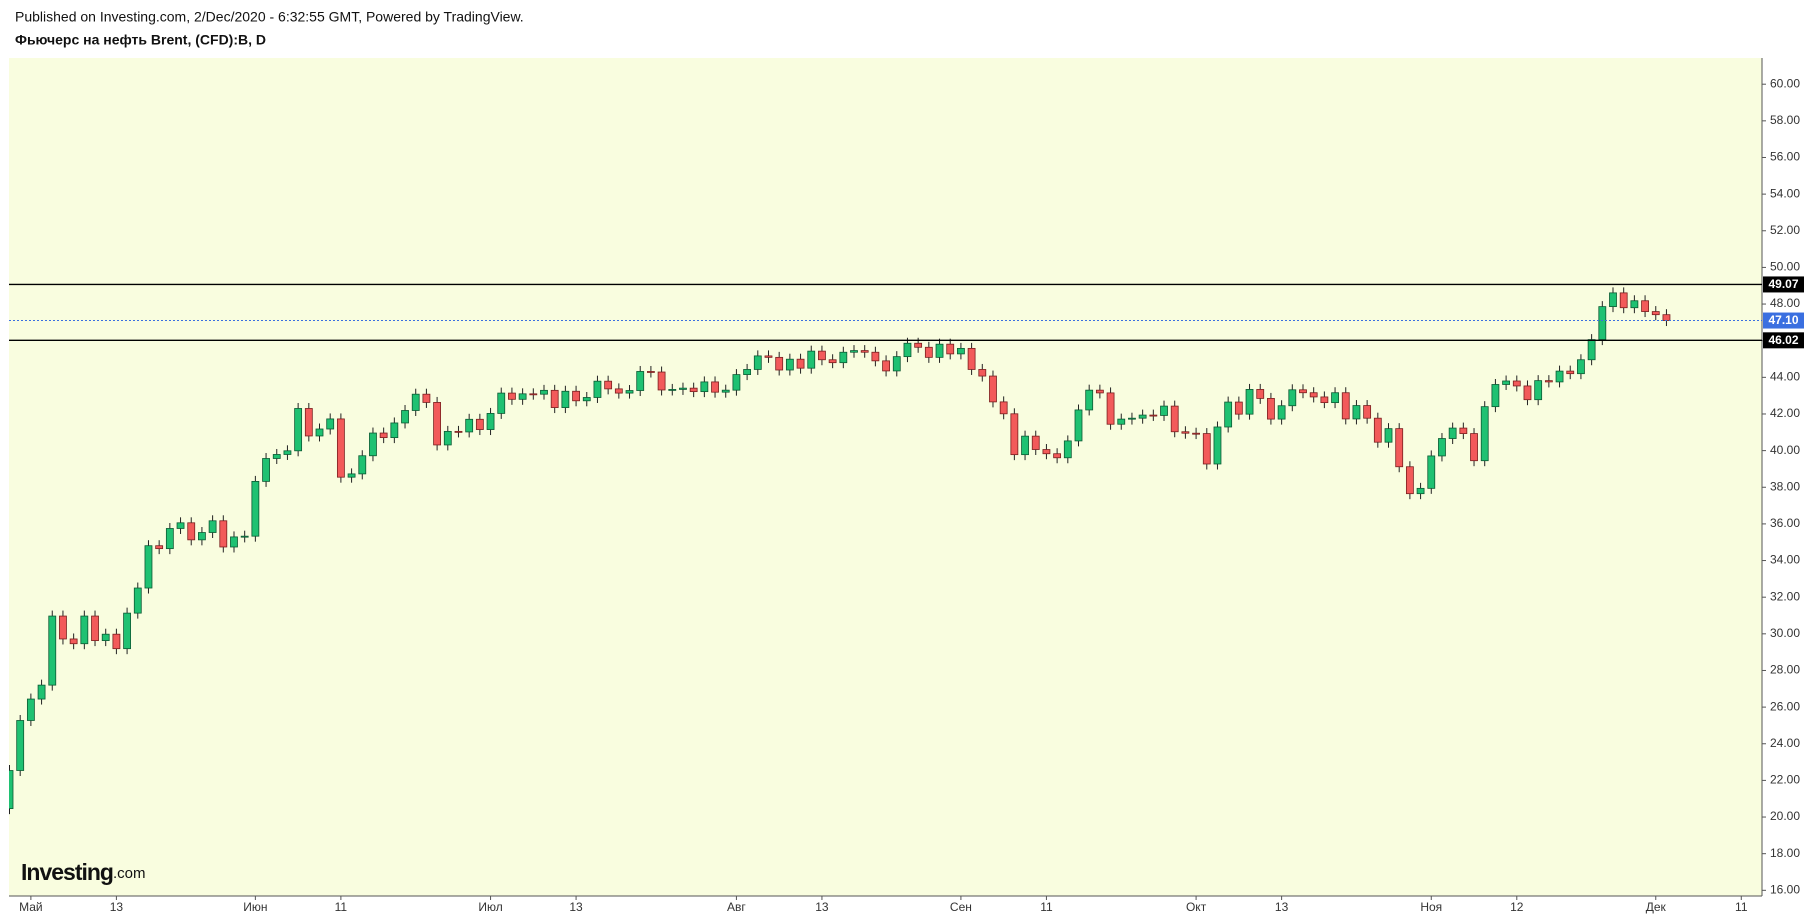  Describe the element at coordinates (1783, 340) in the screenshot. I see `level-label: 46.02` at that location.